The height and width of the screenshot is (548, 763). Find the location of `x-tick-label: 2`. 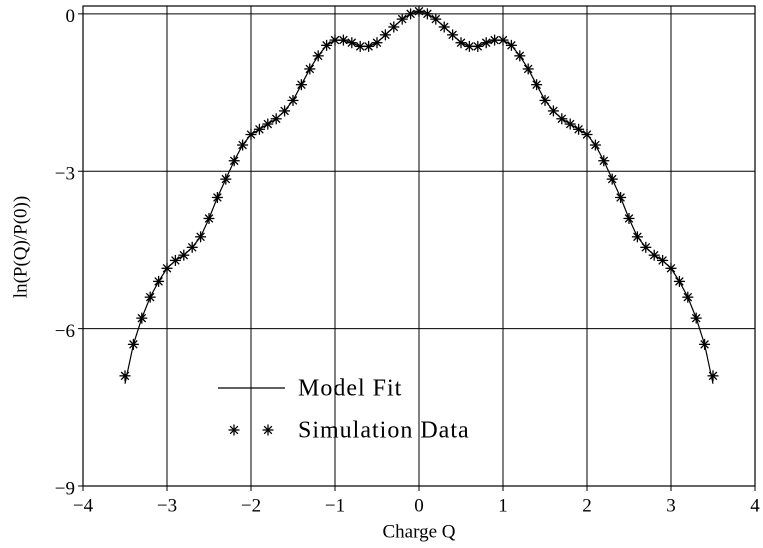

x-tick-label: 2 is located at coordinates (587, 505).